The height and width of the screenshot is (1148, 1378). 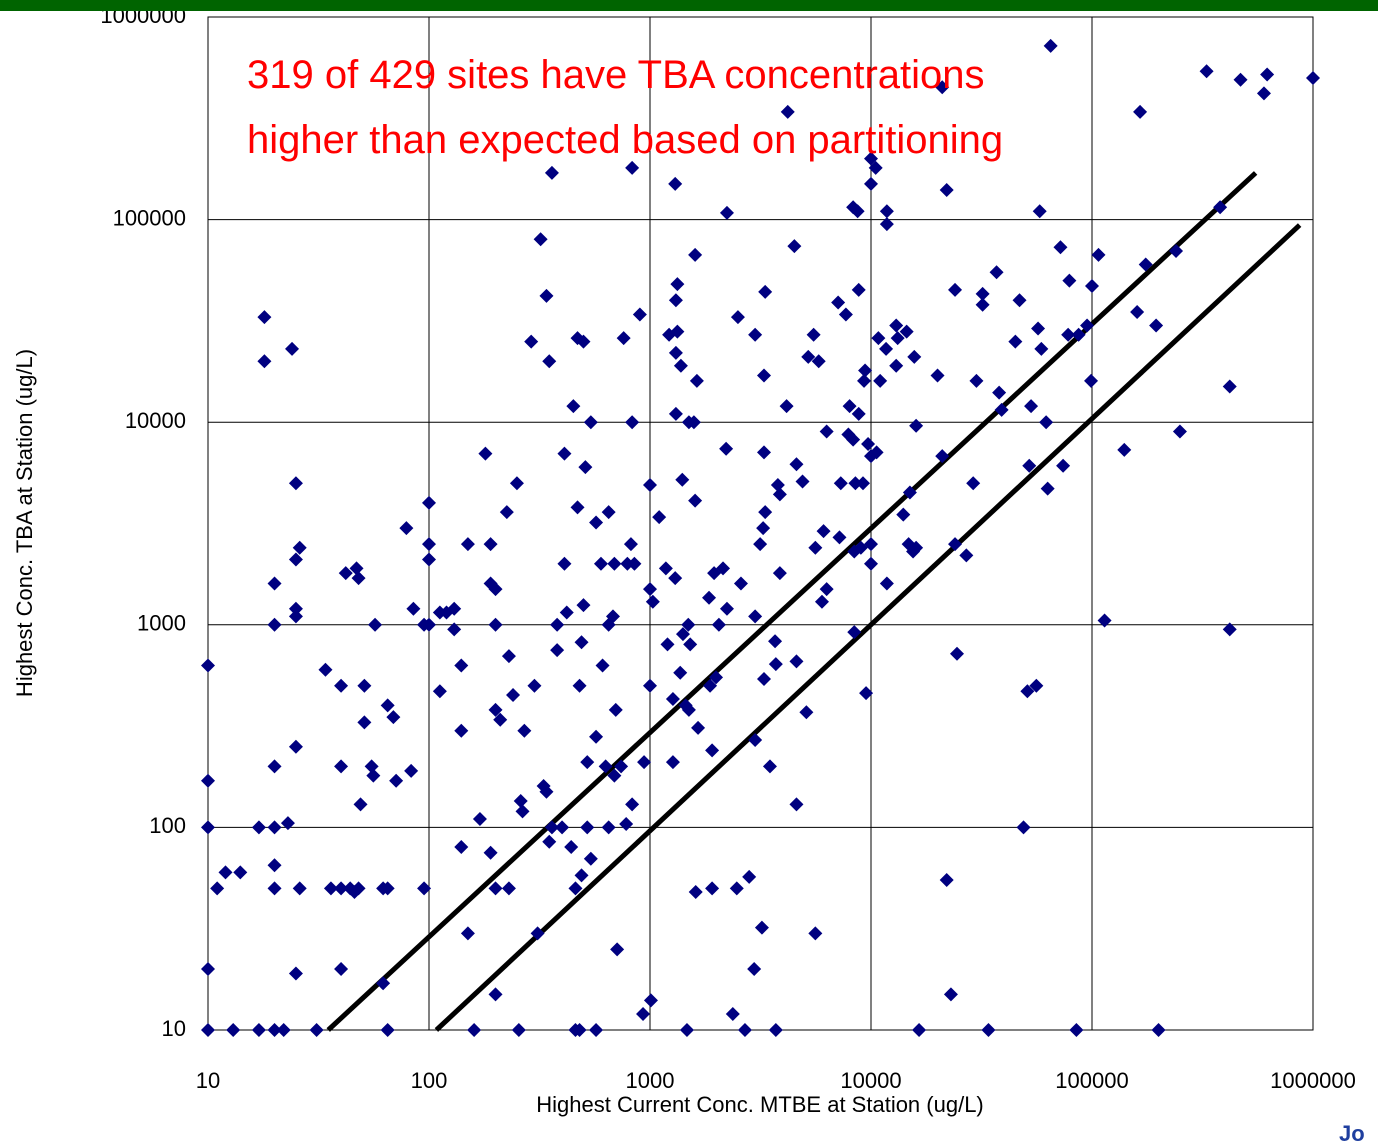 What do you see at coordinates (429, 1080) in the screenshot?
I see `x-tick-label: 100` at bounding box center [429, 1080].